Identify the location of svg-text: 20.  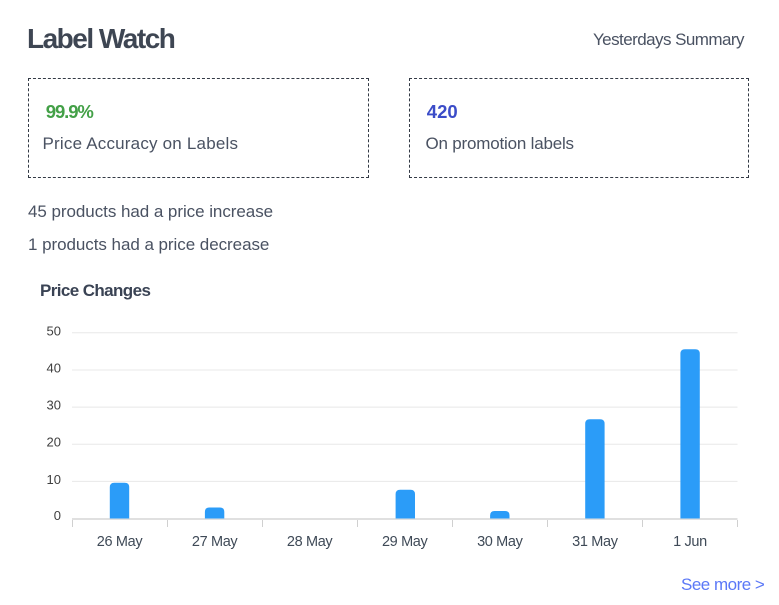
(54, 442).